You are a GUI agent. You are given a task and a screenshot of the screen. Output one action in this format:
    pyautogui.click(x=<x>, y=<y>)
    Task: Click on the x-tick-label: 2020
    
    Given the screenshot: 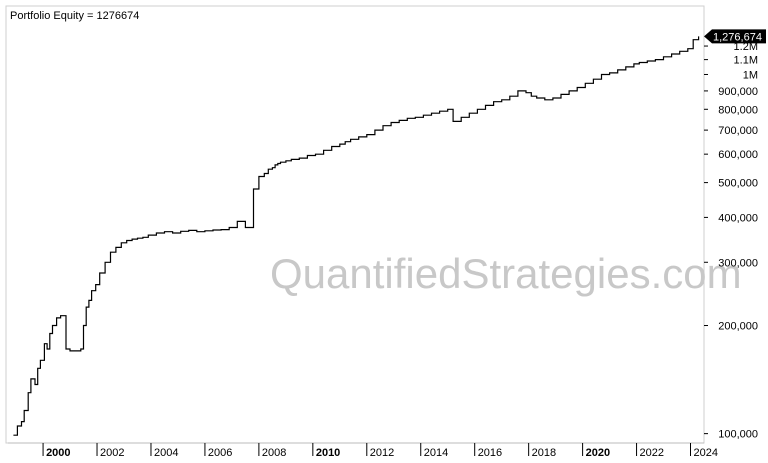 What is the action you would take?
    pyautogui.click(x=598, y=453)
    